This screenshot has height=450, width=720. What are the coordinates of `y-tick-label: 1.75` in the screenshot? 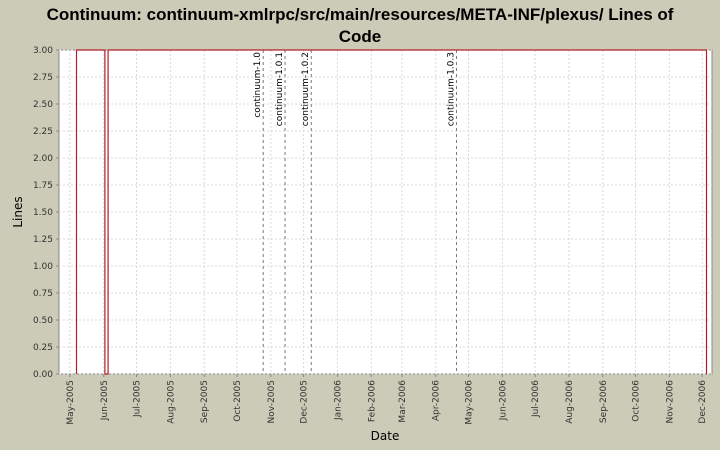 It's located at (43, 186).